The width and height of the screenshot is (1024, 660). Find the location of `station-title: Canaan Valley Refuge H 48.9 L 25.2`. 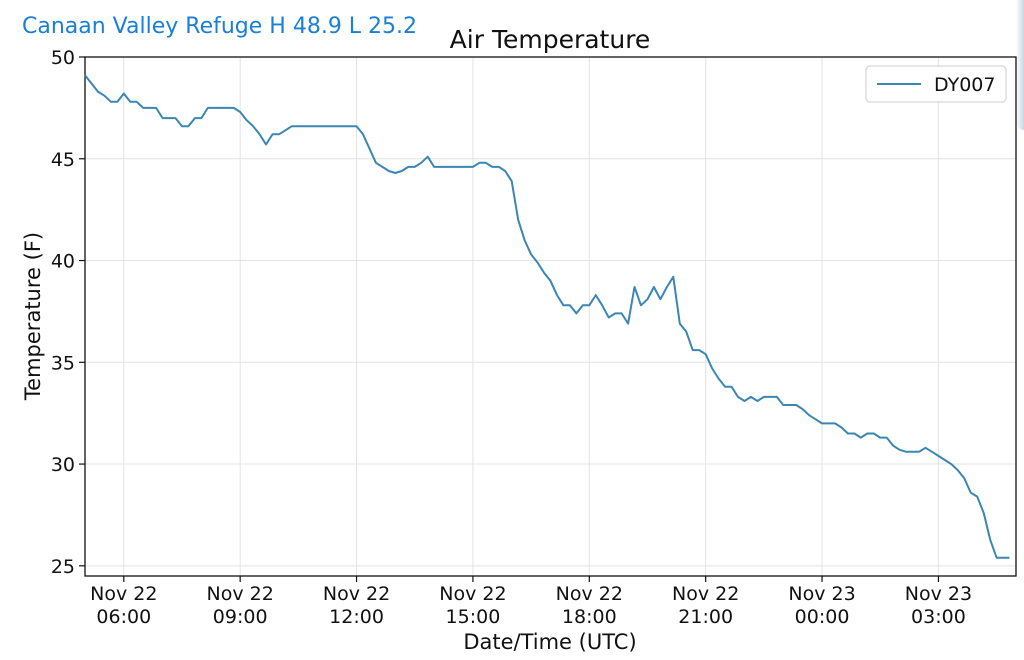

station-title: Canaan Valley Refuge H 48.9 L 25.2 is located at coordinates (220, 26).